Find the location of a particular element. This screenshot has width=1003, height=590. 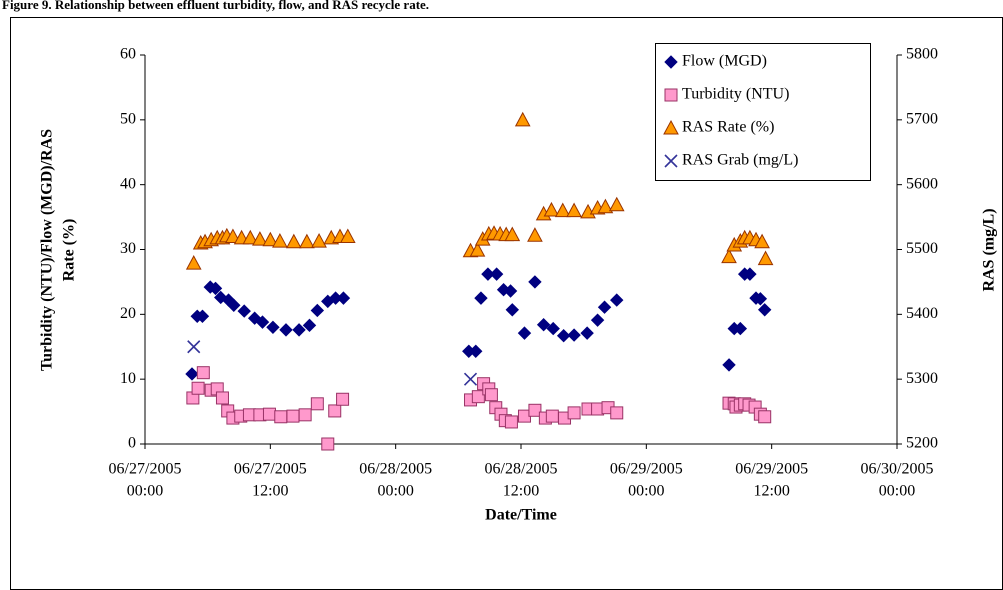

legend-label: RAS Grab (mg/L) is located at coordinates (740, 160).